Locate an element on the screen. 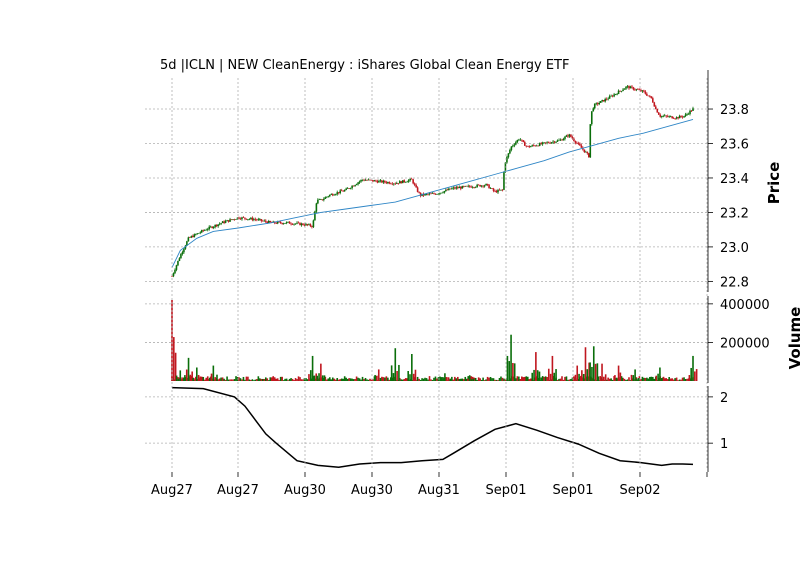  x-tick-label: Aug30 is located at coordinates (305, 490).